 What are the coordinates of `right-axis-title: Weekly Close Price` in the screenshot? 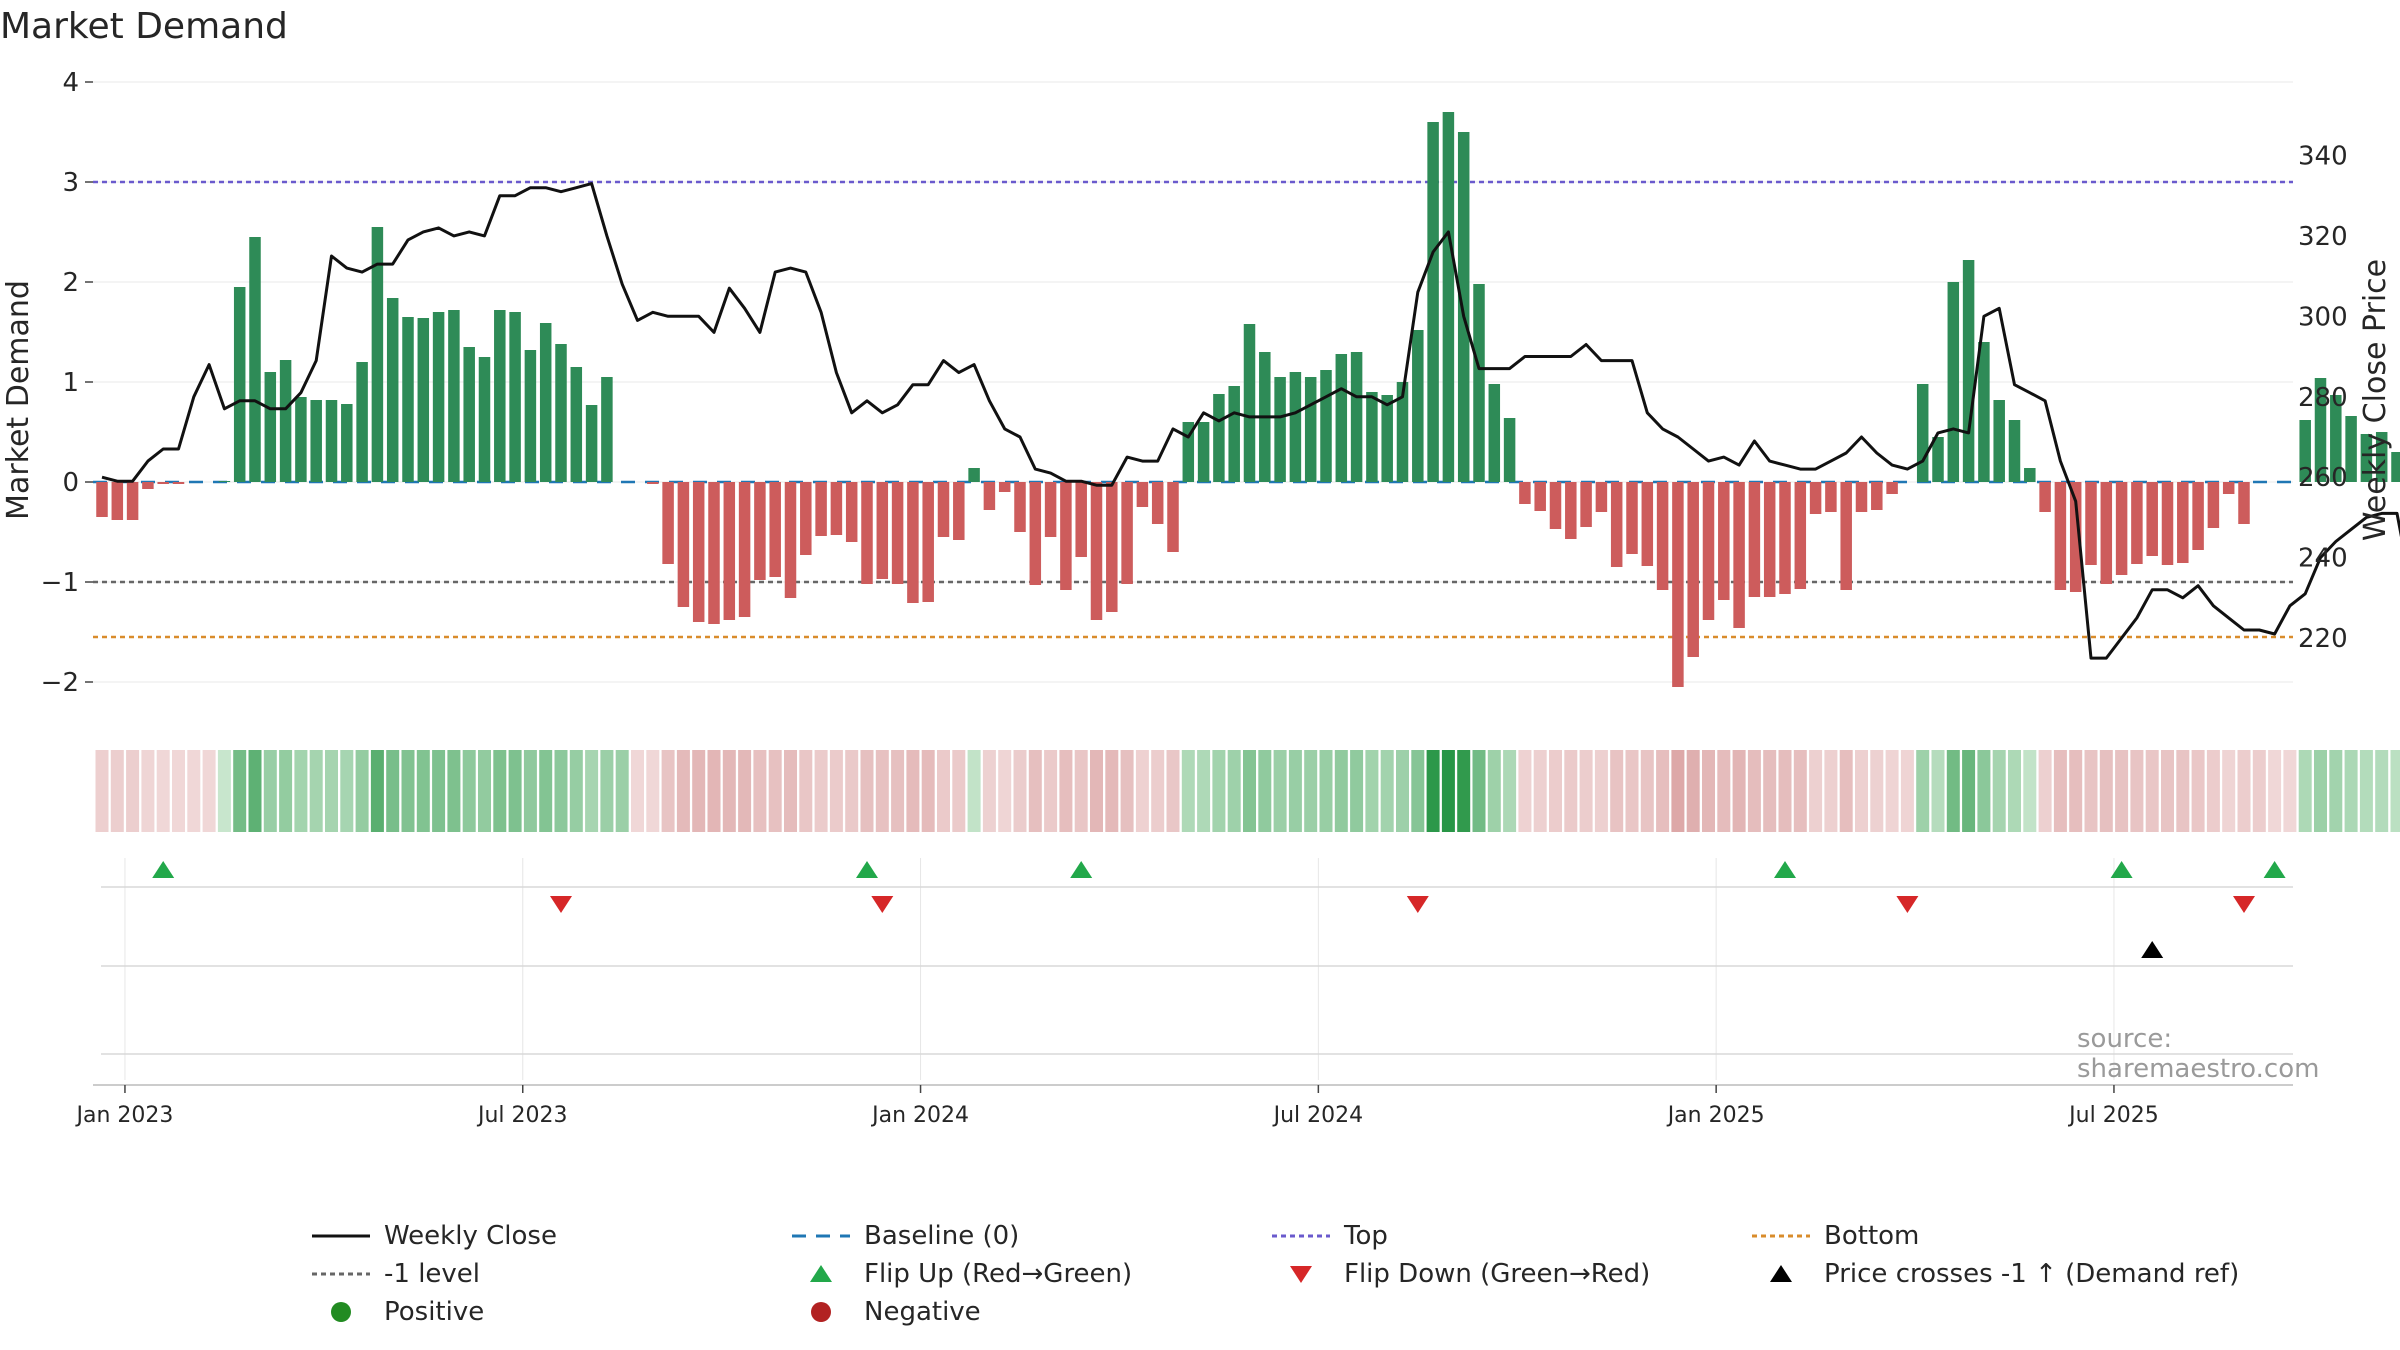 It's located at (2375, 400).